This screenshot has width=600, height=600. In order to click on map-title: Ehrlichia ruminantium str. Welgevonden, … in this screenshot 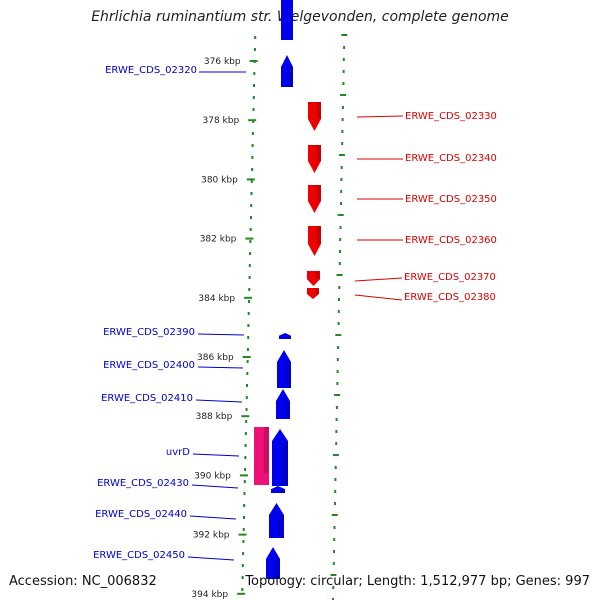, I will do `click(300, 17)`.